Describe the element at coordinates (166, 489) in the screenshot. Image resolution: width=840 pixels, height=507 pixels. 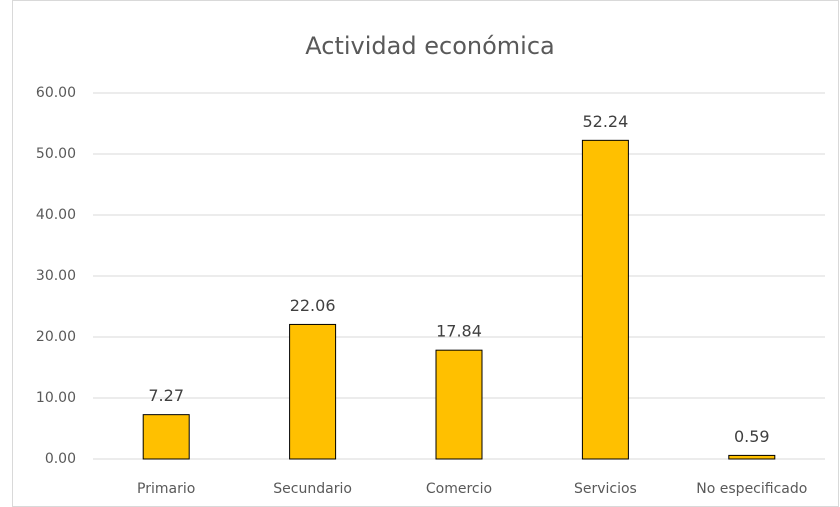
I see `x-tick-label: Primario` at that location.